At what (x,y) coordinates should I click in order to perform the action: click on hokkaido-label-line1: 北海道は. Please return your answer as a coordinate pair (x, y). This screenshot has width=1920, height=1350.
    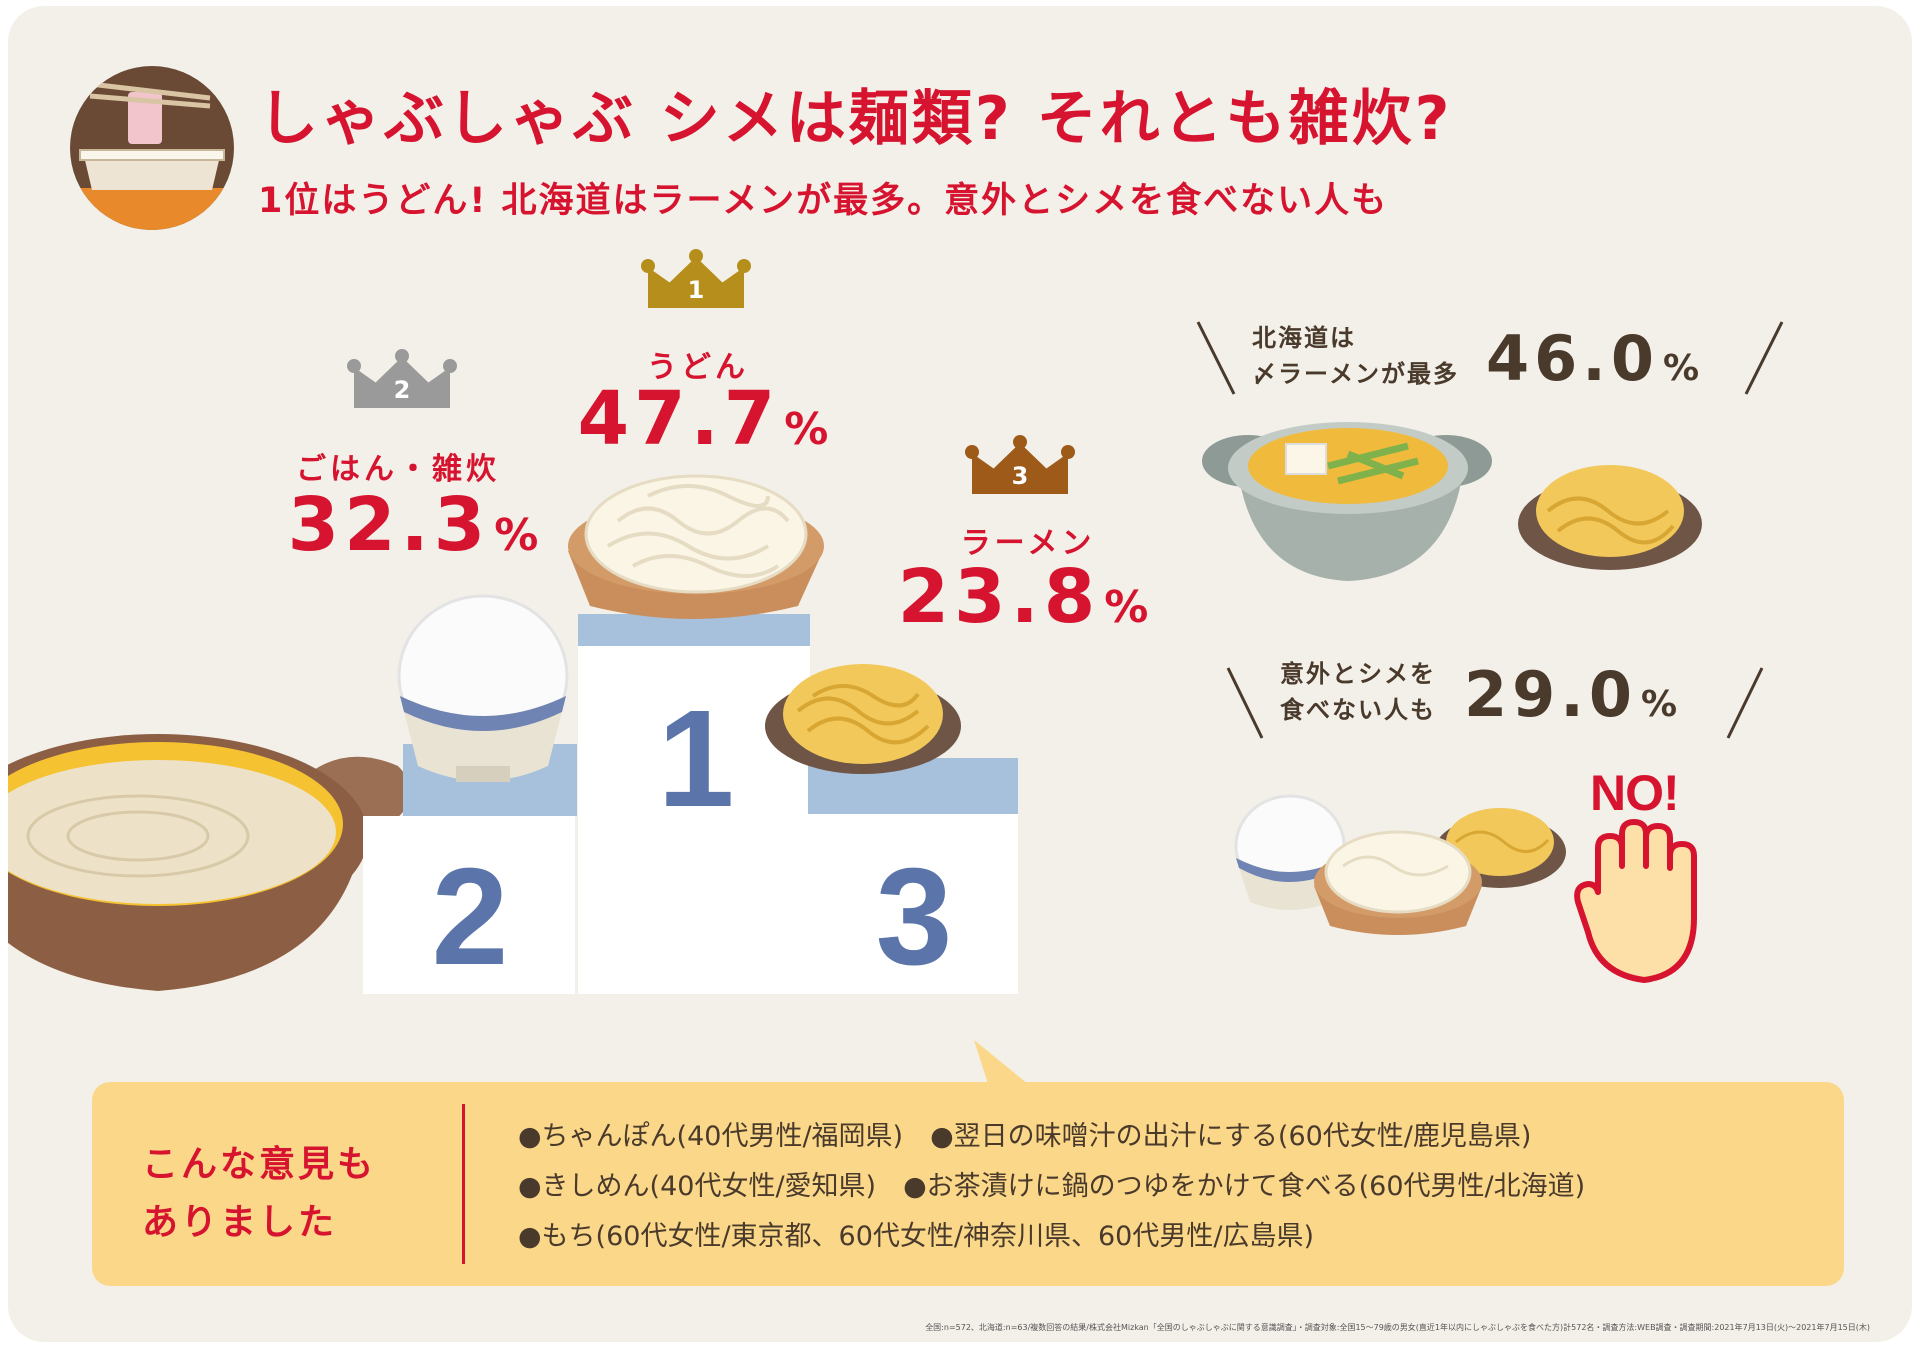
    Looking at the image, I should click on (1304, 338).